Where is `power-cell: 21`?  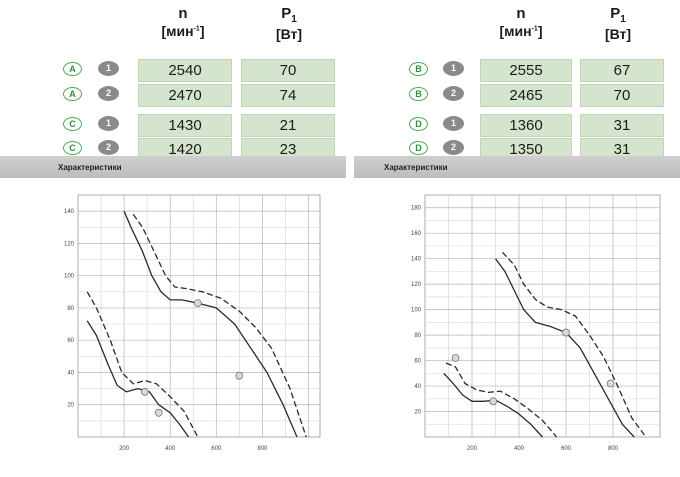
power-cell: 21 is located at coordinates (288, 125).